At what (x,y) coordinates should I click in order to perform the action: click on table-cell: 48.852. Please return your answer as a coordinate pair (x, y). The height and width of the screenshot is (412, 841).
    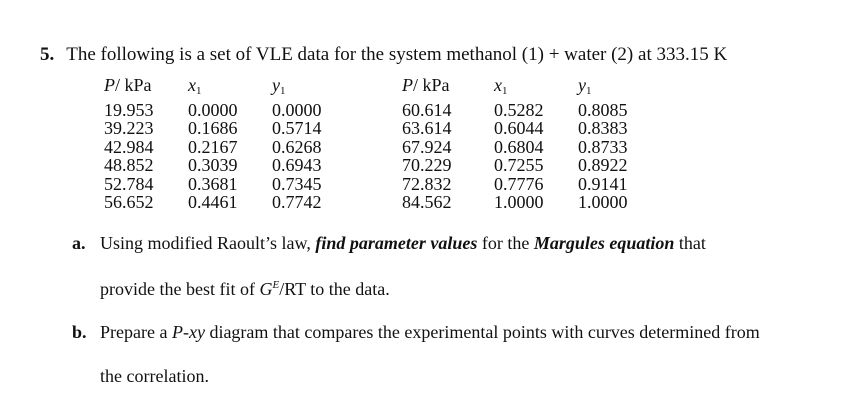
    Looking at the image, I should click on (129, 165).